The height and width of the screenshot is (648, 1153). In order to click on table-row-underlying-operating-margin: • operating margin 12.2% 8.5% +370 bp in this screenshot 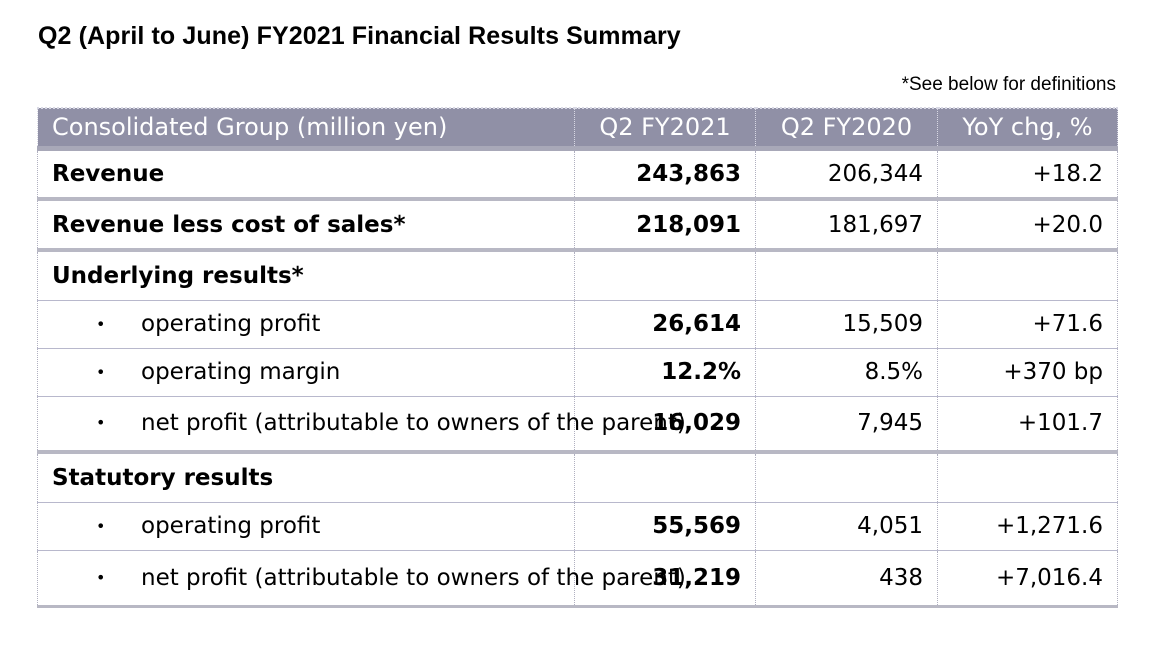, I will do `click(577, 371)`.